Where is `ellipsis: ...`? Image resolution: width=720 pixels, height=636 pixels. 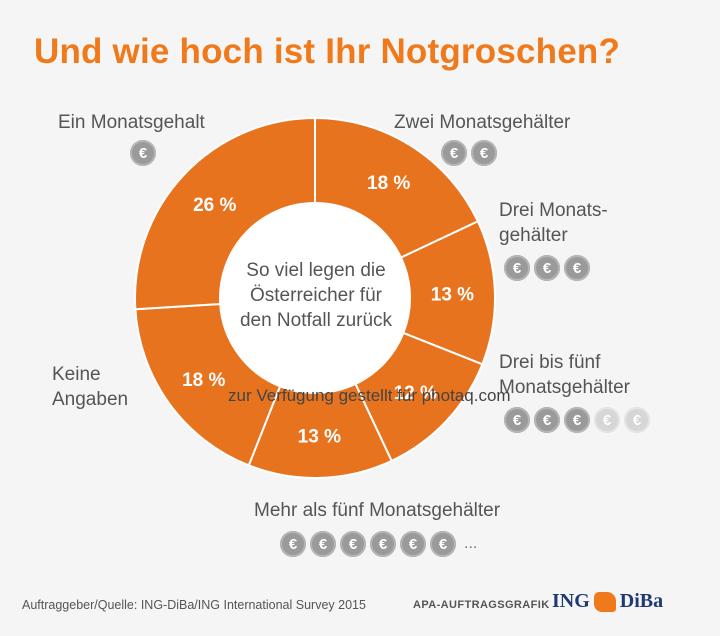 ellipsis: ... is located at coordinates (471, 543).